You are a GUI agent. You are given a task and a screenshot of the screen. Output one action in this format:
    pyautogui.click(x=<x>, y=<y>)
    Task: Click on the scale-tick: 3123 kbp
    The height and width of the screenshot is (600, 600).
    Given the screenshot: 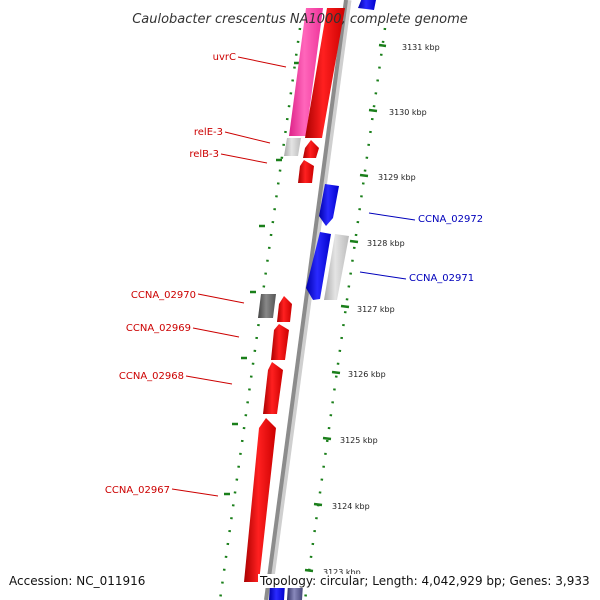 What is the action you would take?
    pyautogui.click(x=332, y=572)
    